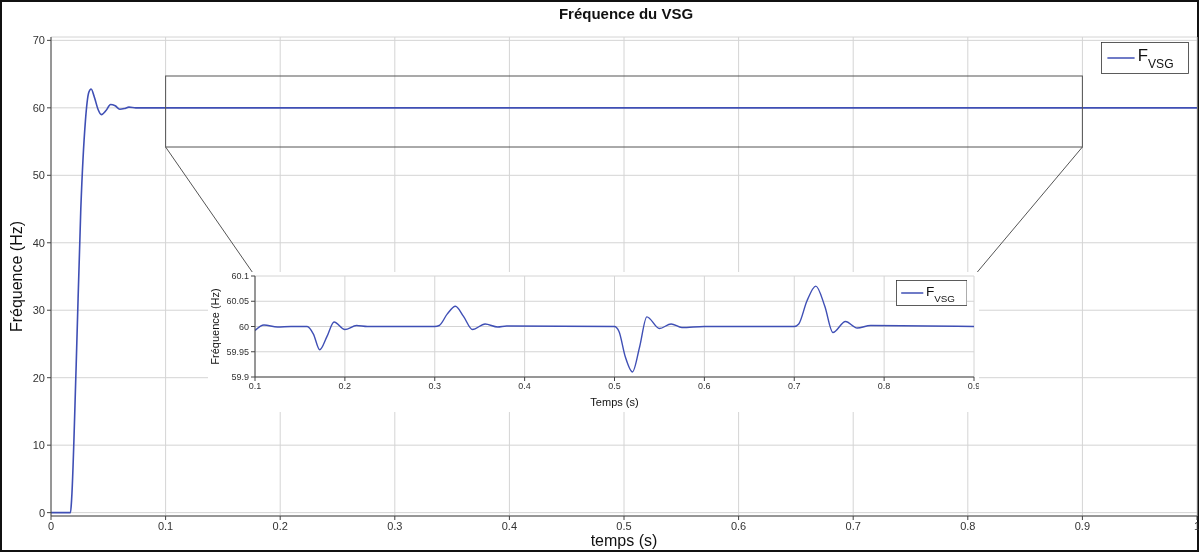 This screenshot has height=552, width=1199. Describe the element at coordinates (237, 351) in the screenshot. I see `y-tick-label: 59.95` at that location.